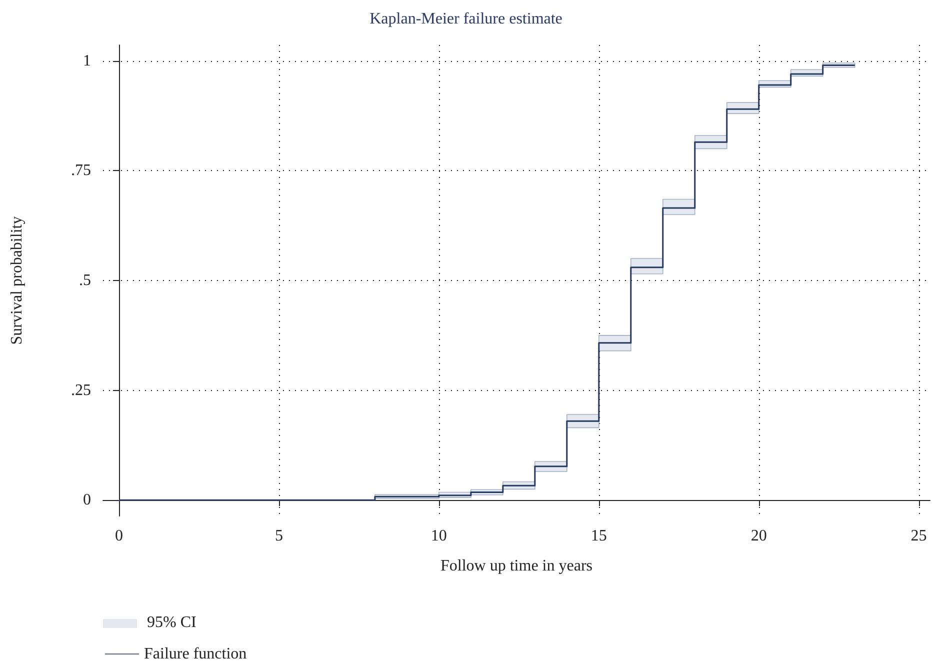 The height and width of the screenshot is (661, 932). I want to click on y-tick-label: .5, so click(85, 280).